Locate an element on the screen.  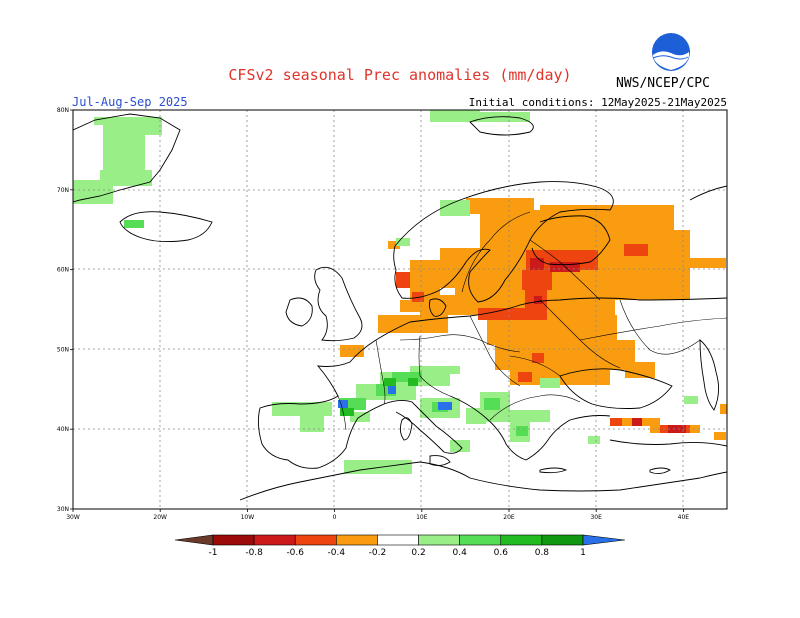
colorbar-label: -0.8 is located at coordinates (254, 553).